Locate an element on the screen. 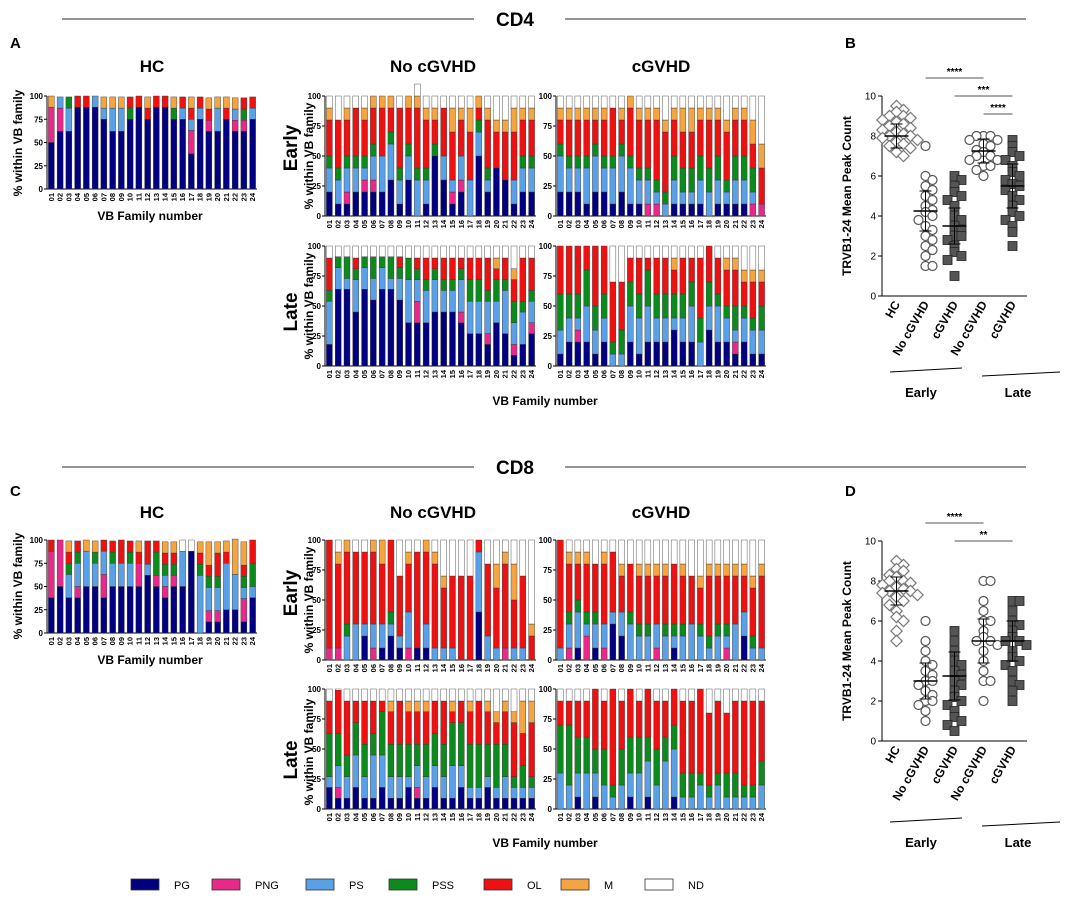 The height and width of the screenshot is (908, 1084). row-label-late-cd4: Late is located at coordinates (291, 311).